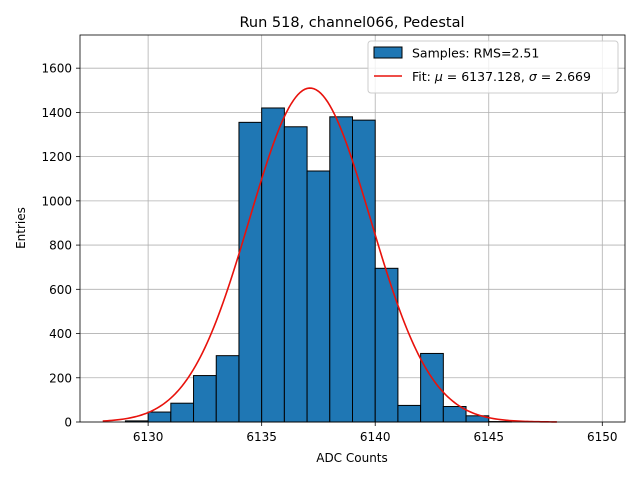 Image resolution: width=640 pixels, height=480 pixels. I want to click on y-axis-label: Entries, so click(21, 228).